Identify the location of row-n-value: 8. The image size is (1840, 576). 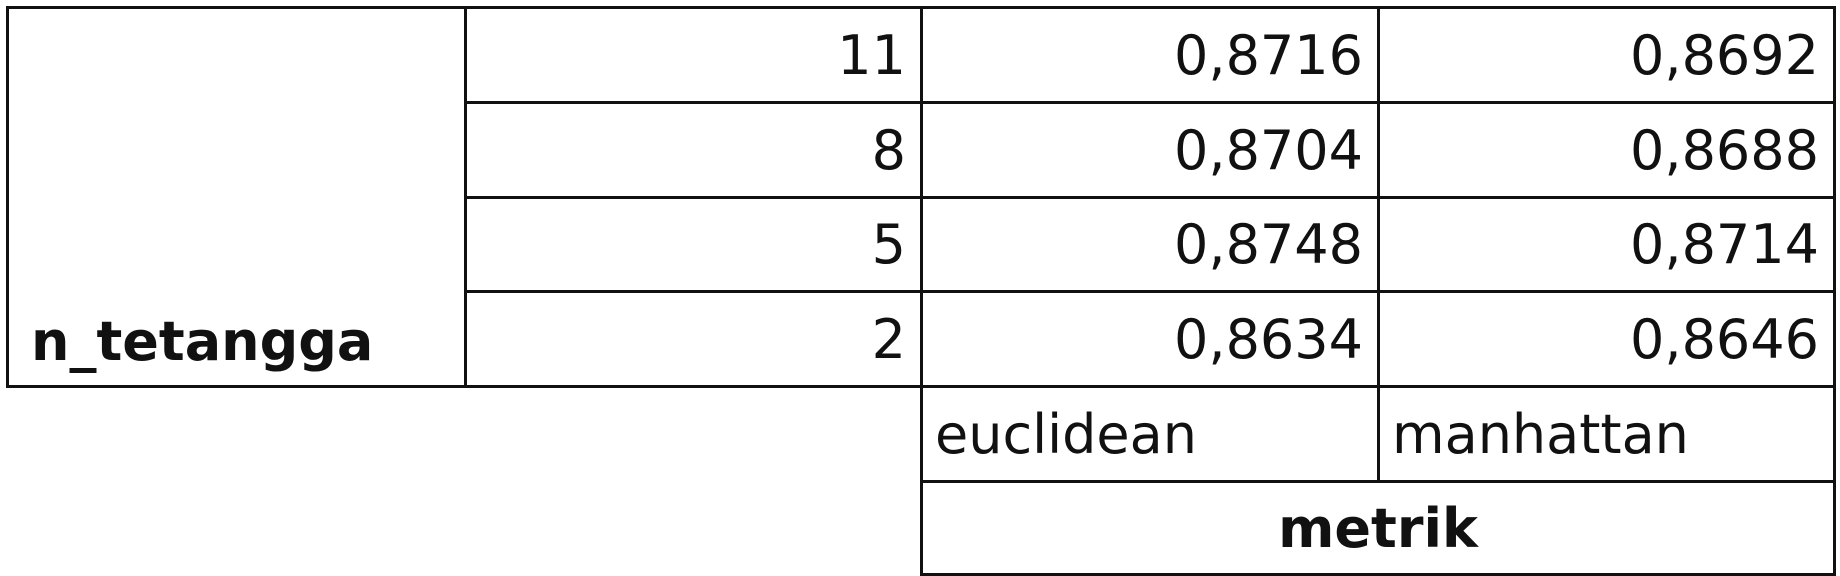
(693, 150).